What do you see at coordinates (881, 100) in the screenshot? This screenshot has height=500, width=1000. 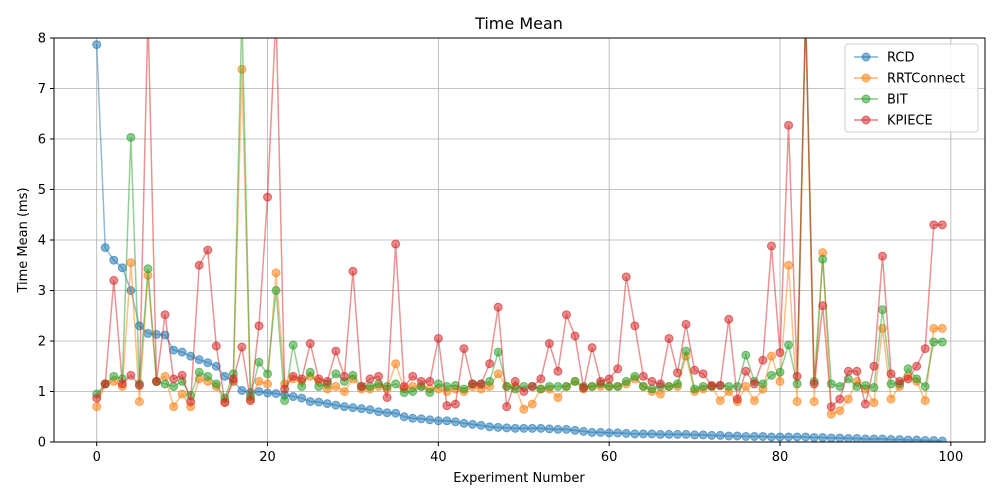 I see `legend-item: BIT` at bounding box center [881, 100].